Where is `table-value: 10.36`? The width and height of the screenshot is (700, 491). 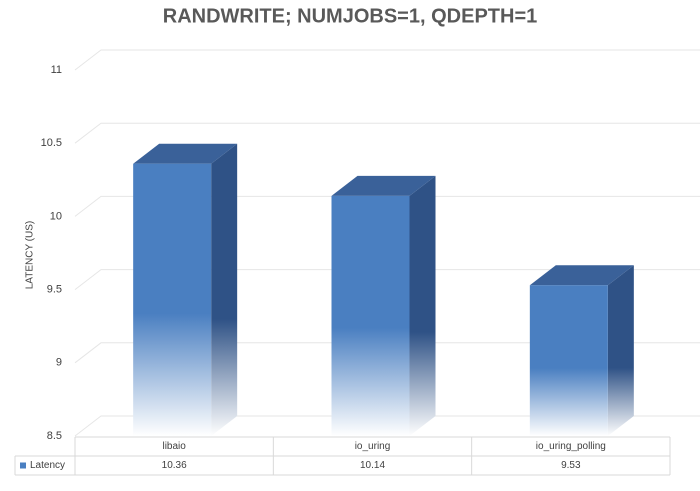
table-value: 10.36 is located at coordinates (174, 465).